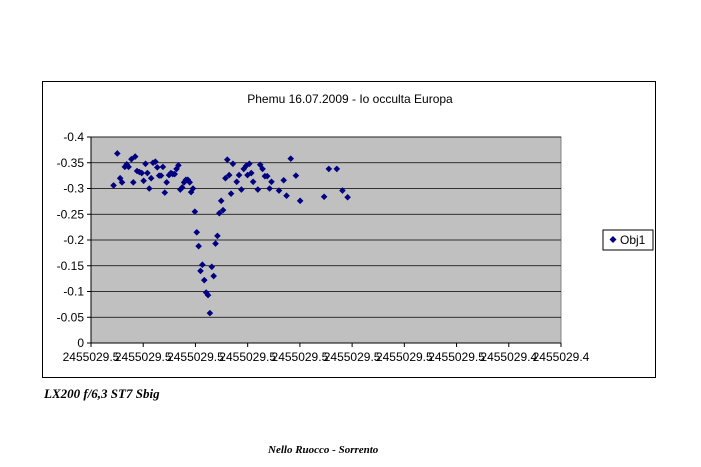 The height and width of the screenshot is (467, 701). Describe the element at coordinates (73, 292) in the screenshot. I see `y-tick-label: -0.1` at that location.